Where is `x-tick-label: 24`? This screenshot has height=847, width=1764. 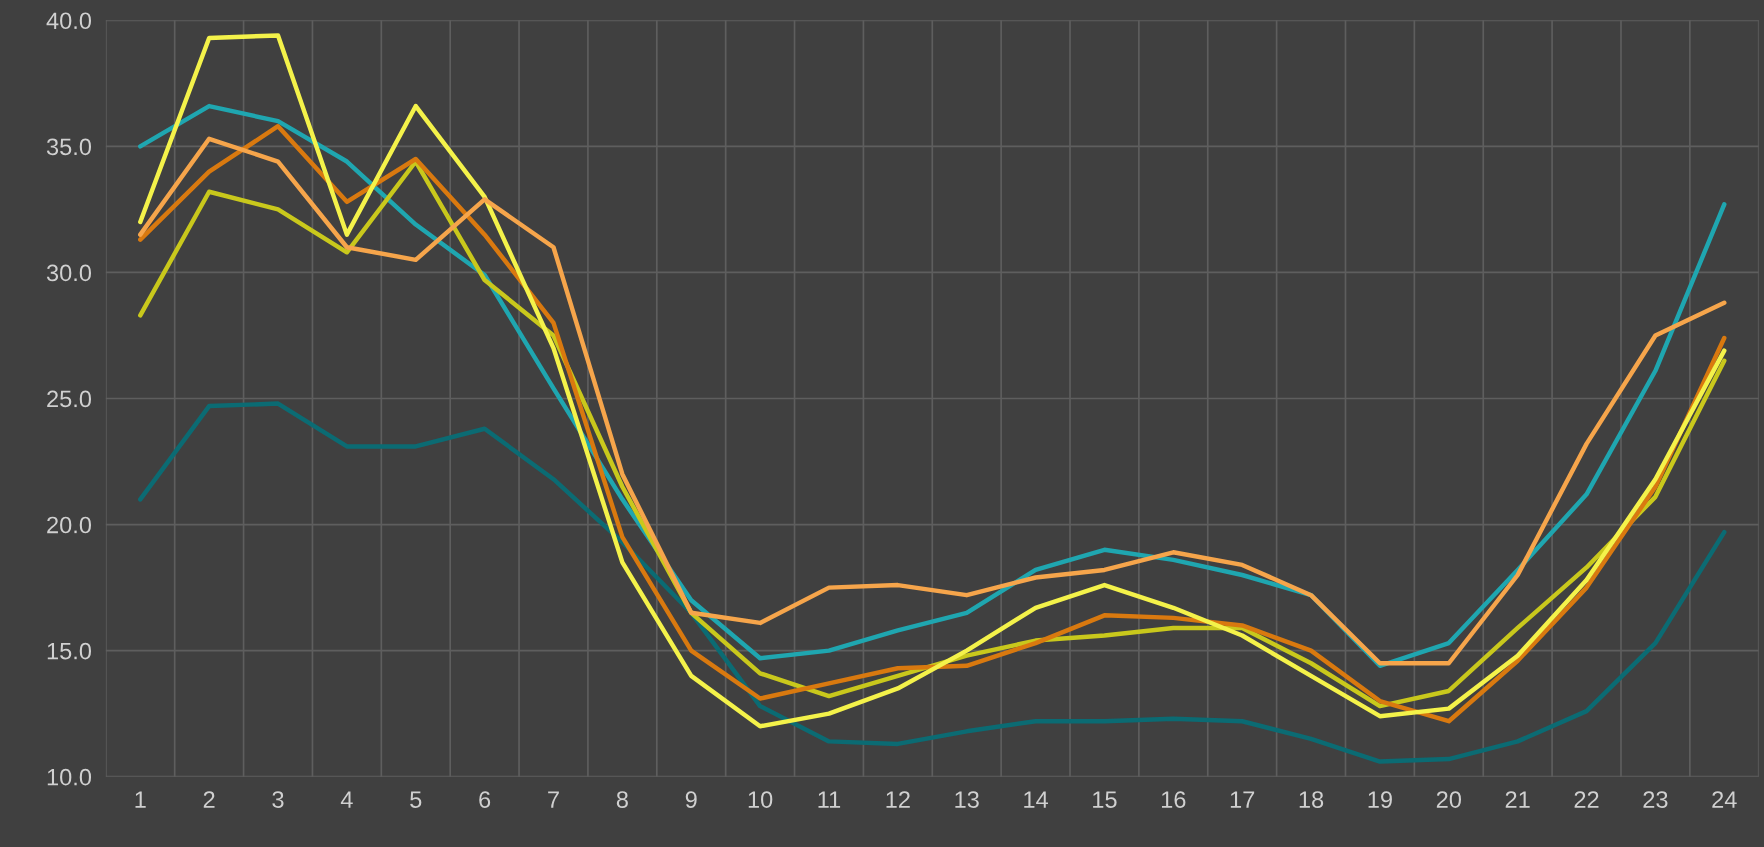 x-tick-label: 24 is located at coordinates (1724, 799).